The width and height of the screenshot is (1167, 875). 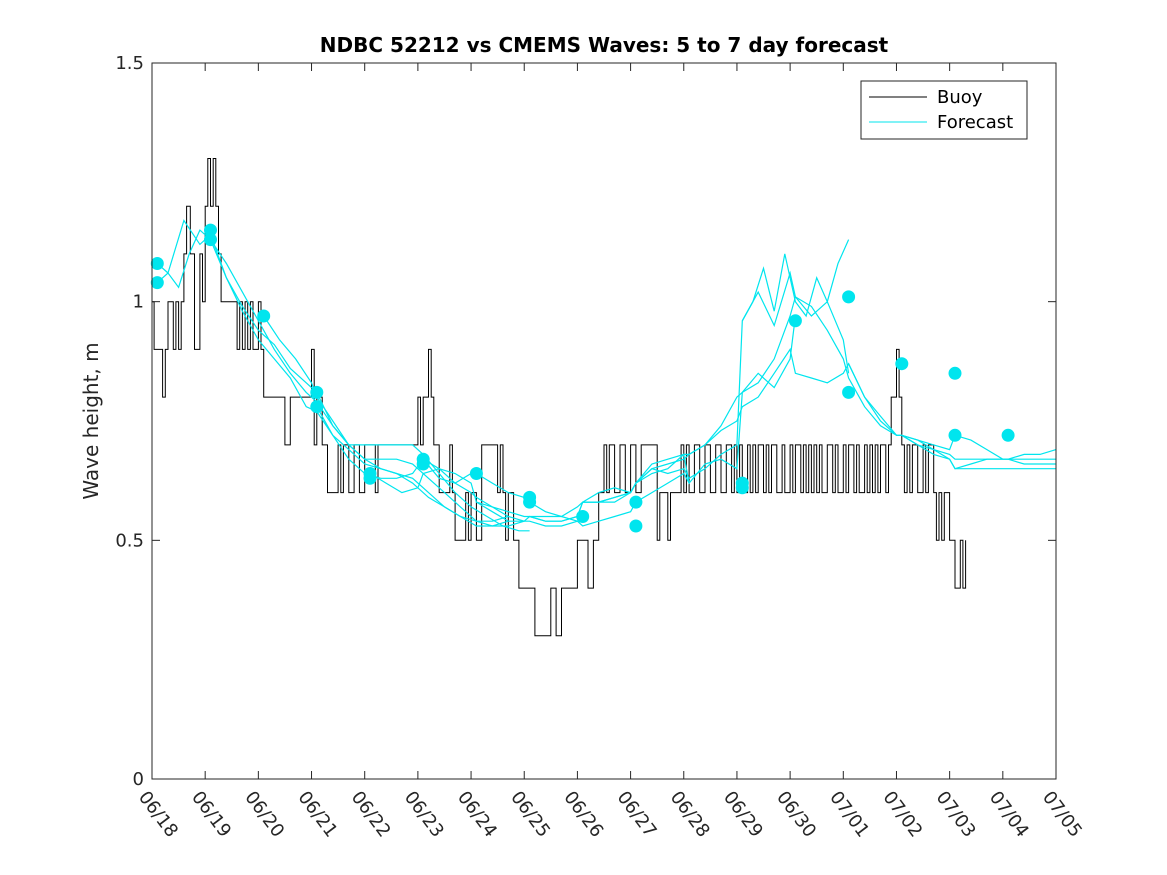 I want to click on y-tick-label: 0, so click(x=138, y=779).